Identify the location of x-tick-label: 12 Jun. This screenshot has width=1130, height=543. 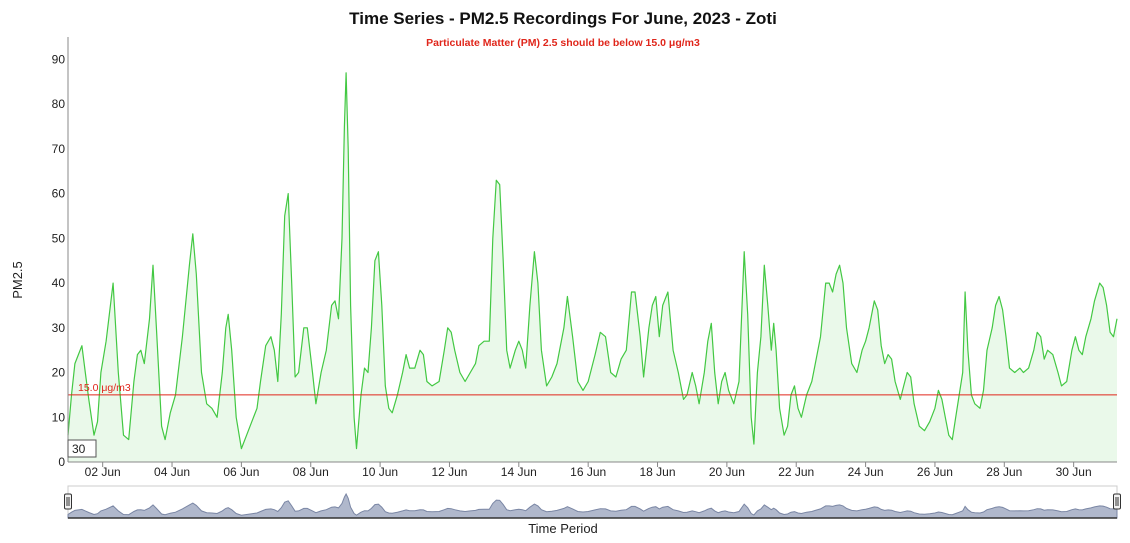
(449, 472).